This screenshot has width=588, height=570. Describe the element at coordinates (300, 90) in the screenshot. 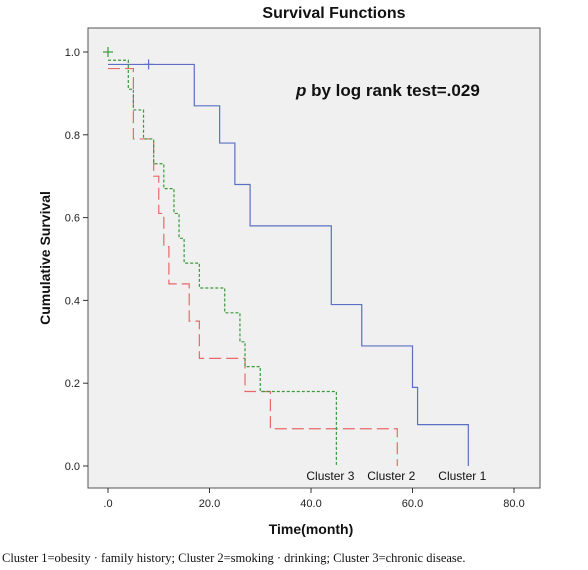

I see `annotation-p: p` at that location.